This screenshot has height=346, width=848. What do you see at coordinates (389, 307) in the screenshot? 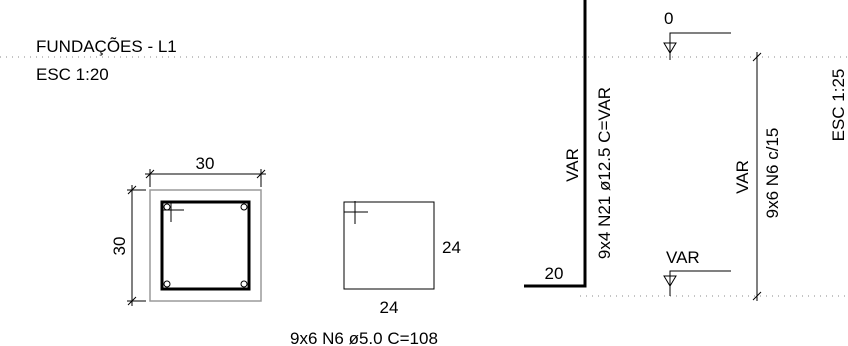
I see `stirrup-dim-bottom: 24` at bounding box center [389, 307].